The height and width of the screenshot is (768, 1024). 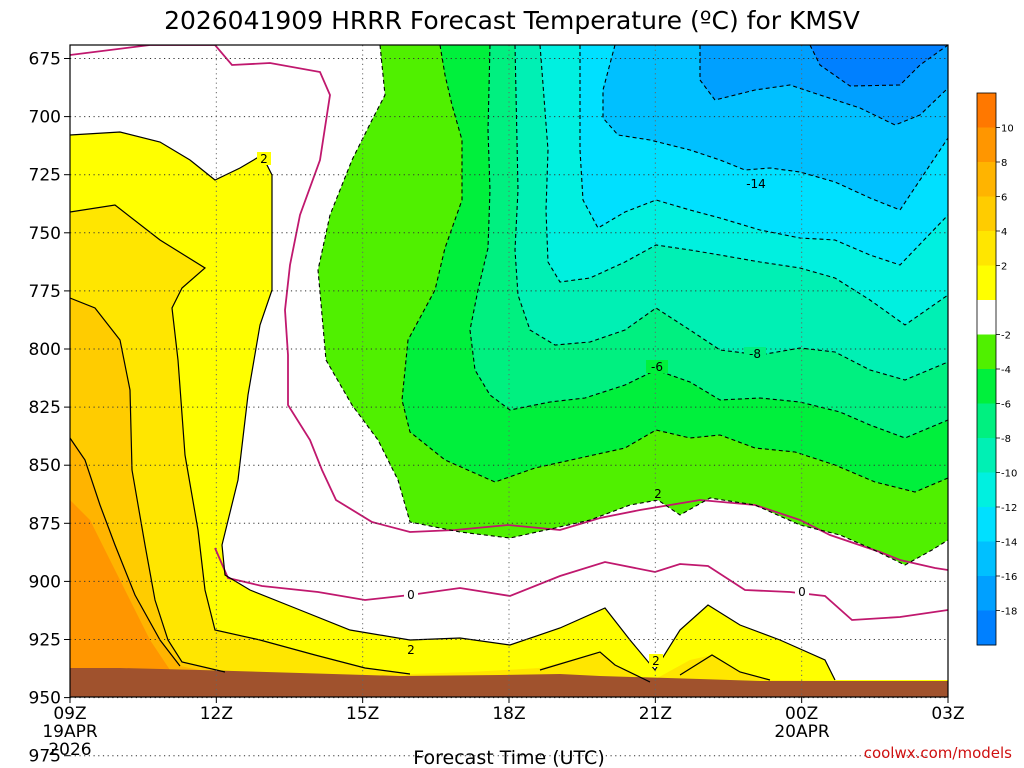 I want to click on colorbar-label: -16, so click(x=1009, y=577).